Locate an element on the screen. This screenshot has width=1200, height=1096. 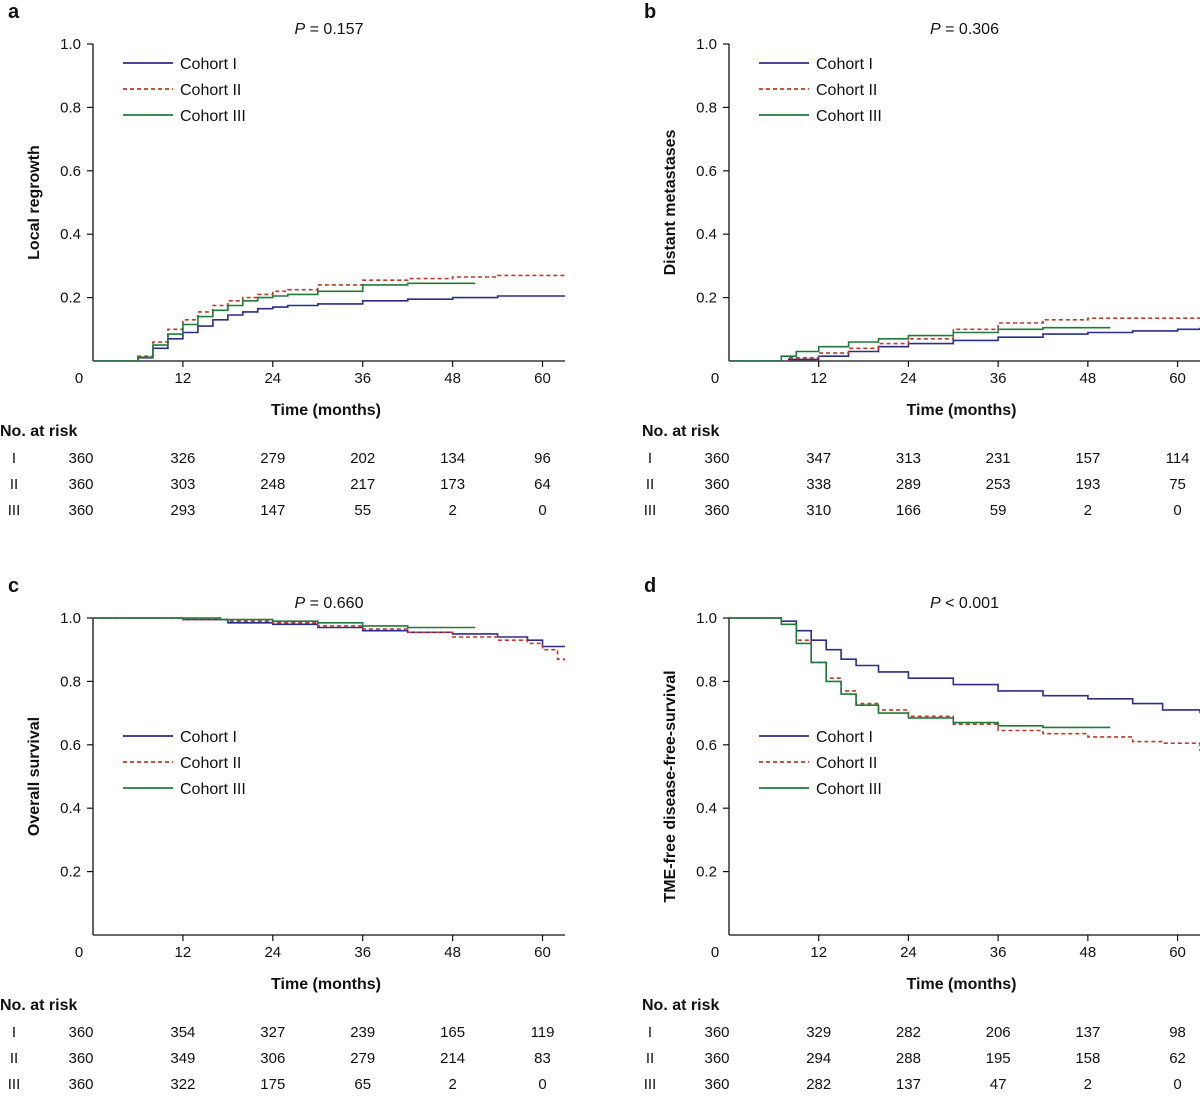
risk-cell: 282 is located at coordinates (818, 1084).